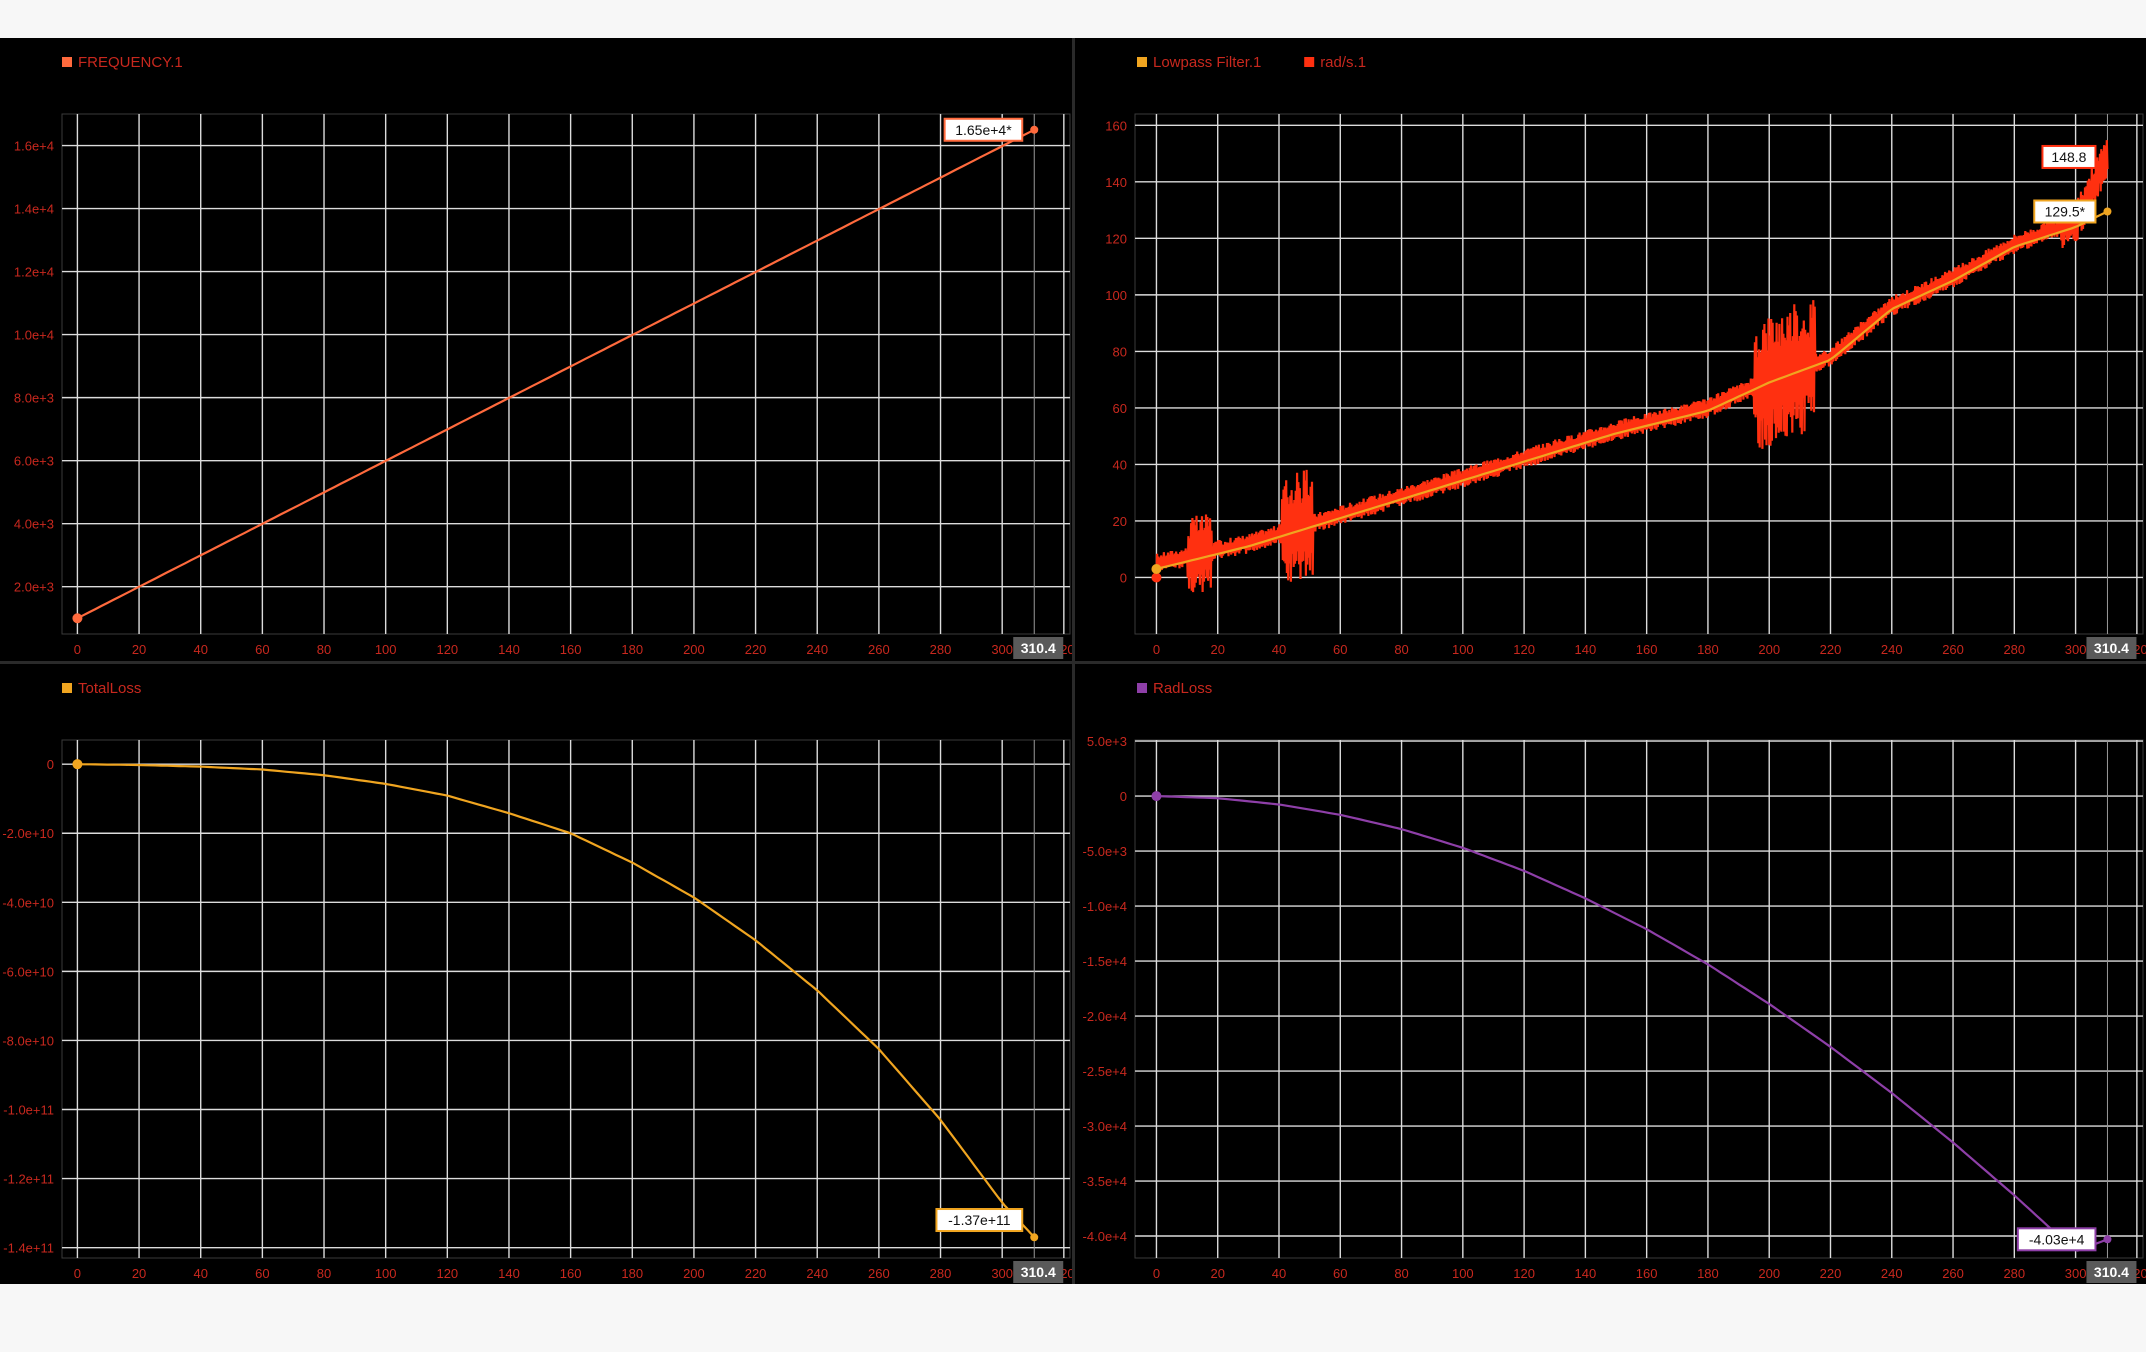 Image resolution: width=2146 pixels, height=1352 pixels. What do you see at coordinates (130, 62) in the screenshot?
I see `legend-label: FREQUENCY.1` at bounding box center [130, 62].